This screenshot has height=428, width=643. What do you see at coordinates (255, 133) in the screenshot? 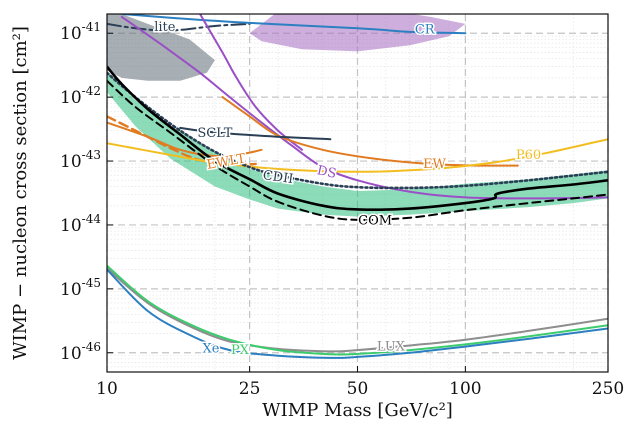
I see `series-sclt` at bounding box center [255, 133].